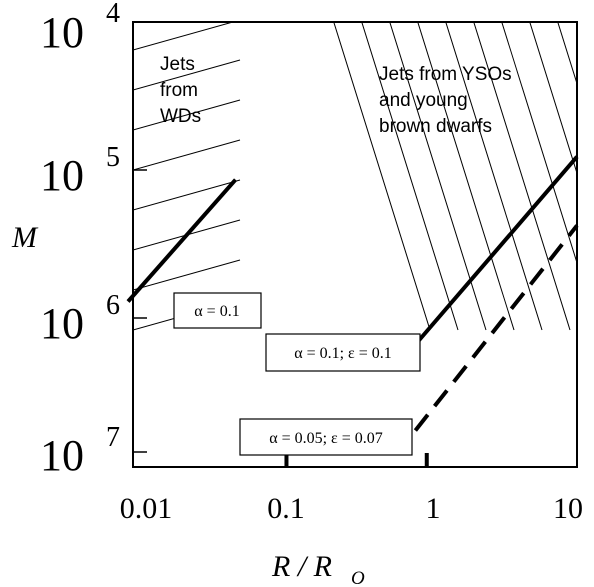  I want to click on y-tick-labels: 10 4 10 5 10 6 10 7, so click(80, 240).